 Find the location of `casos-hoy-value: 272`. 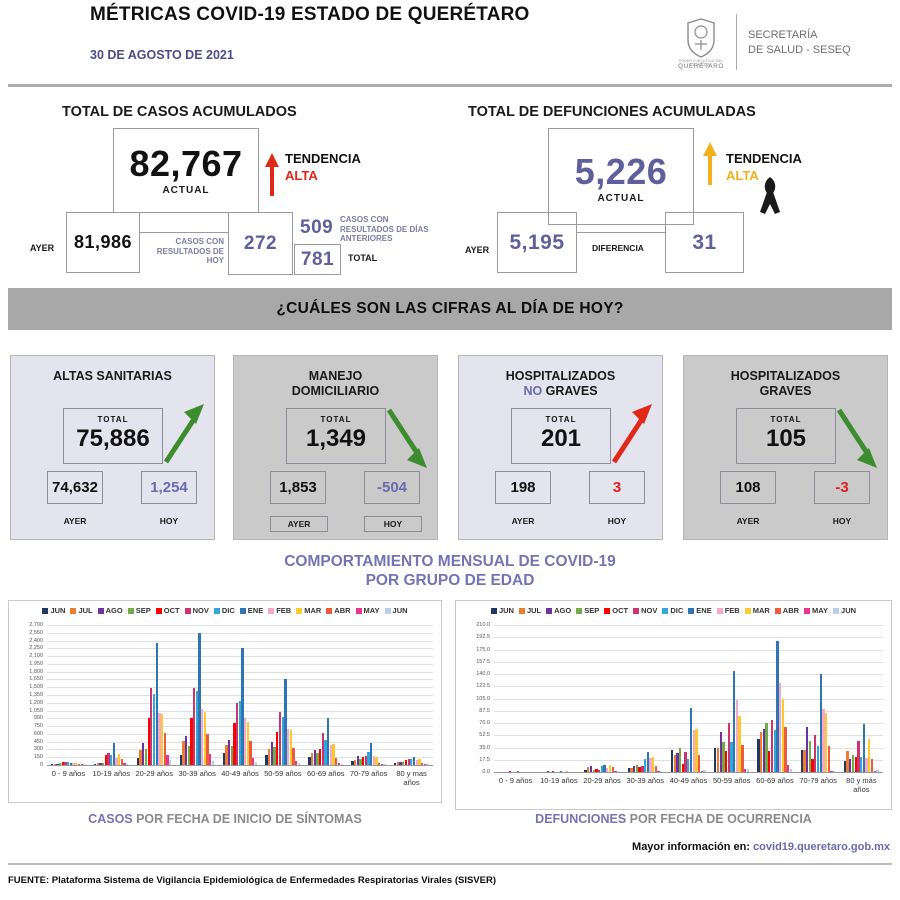

casos-hoy-value: 272 is located at coordinates (260, 243).